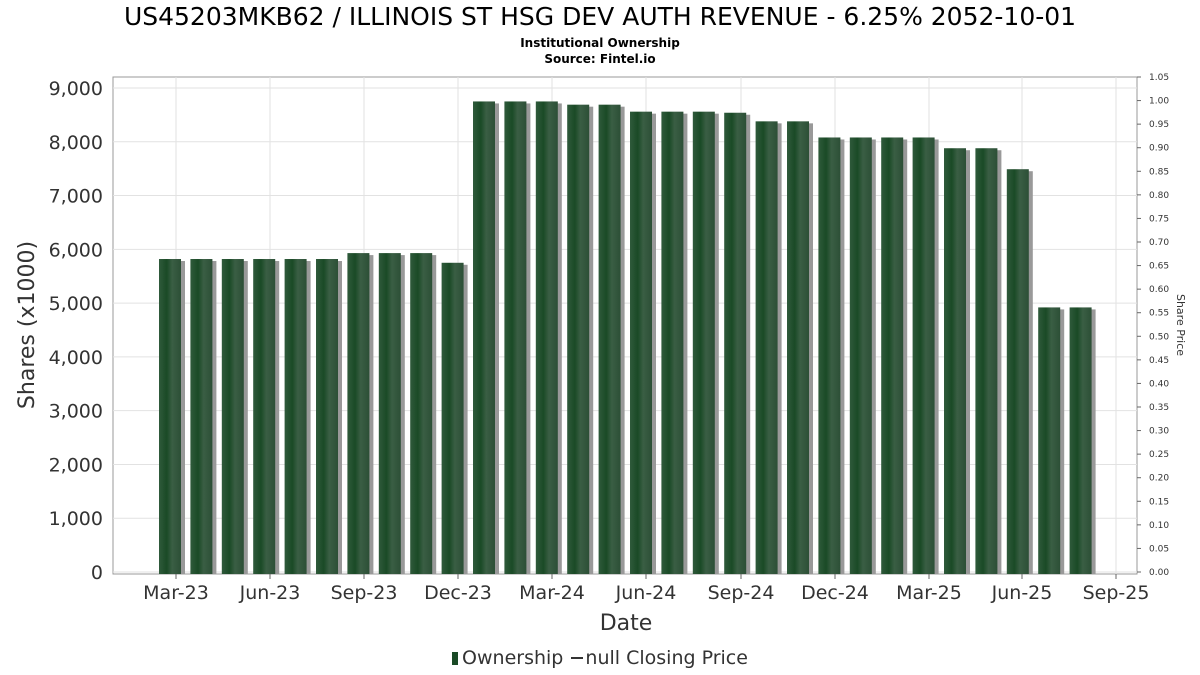 Image resolution: width=1200 pixels, height=675 pixels. What do you see at coordinates (76, 519) in the screenshot?
I see `y-tick-label: 1,000` at bounding box center [76, 519].